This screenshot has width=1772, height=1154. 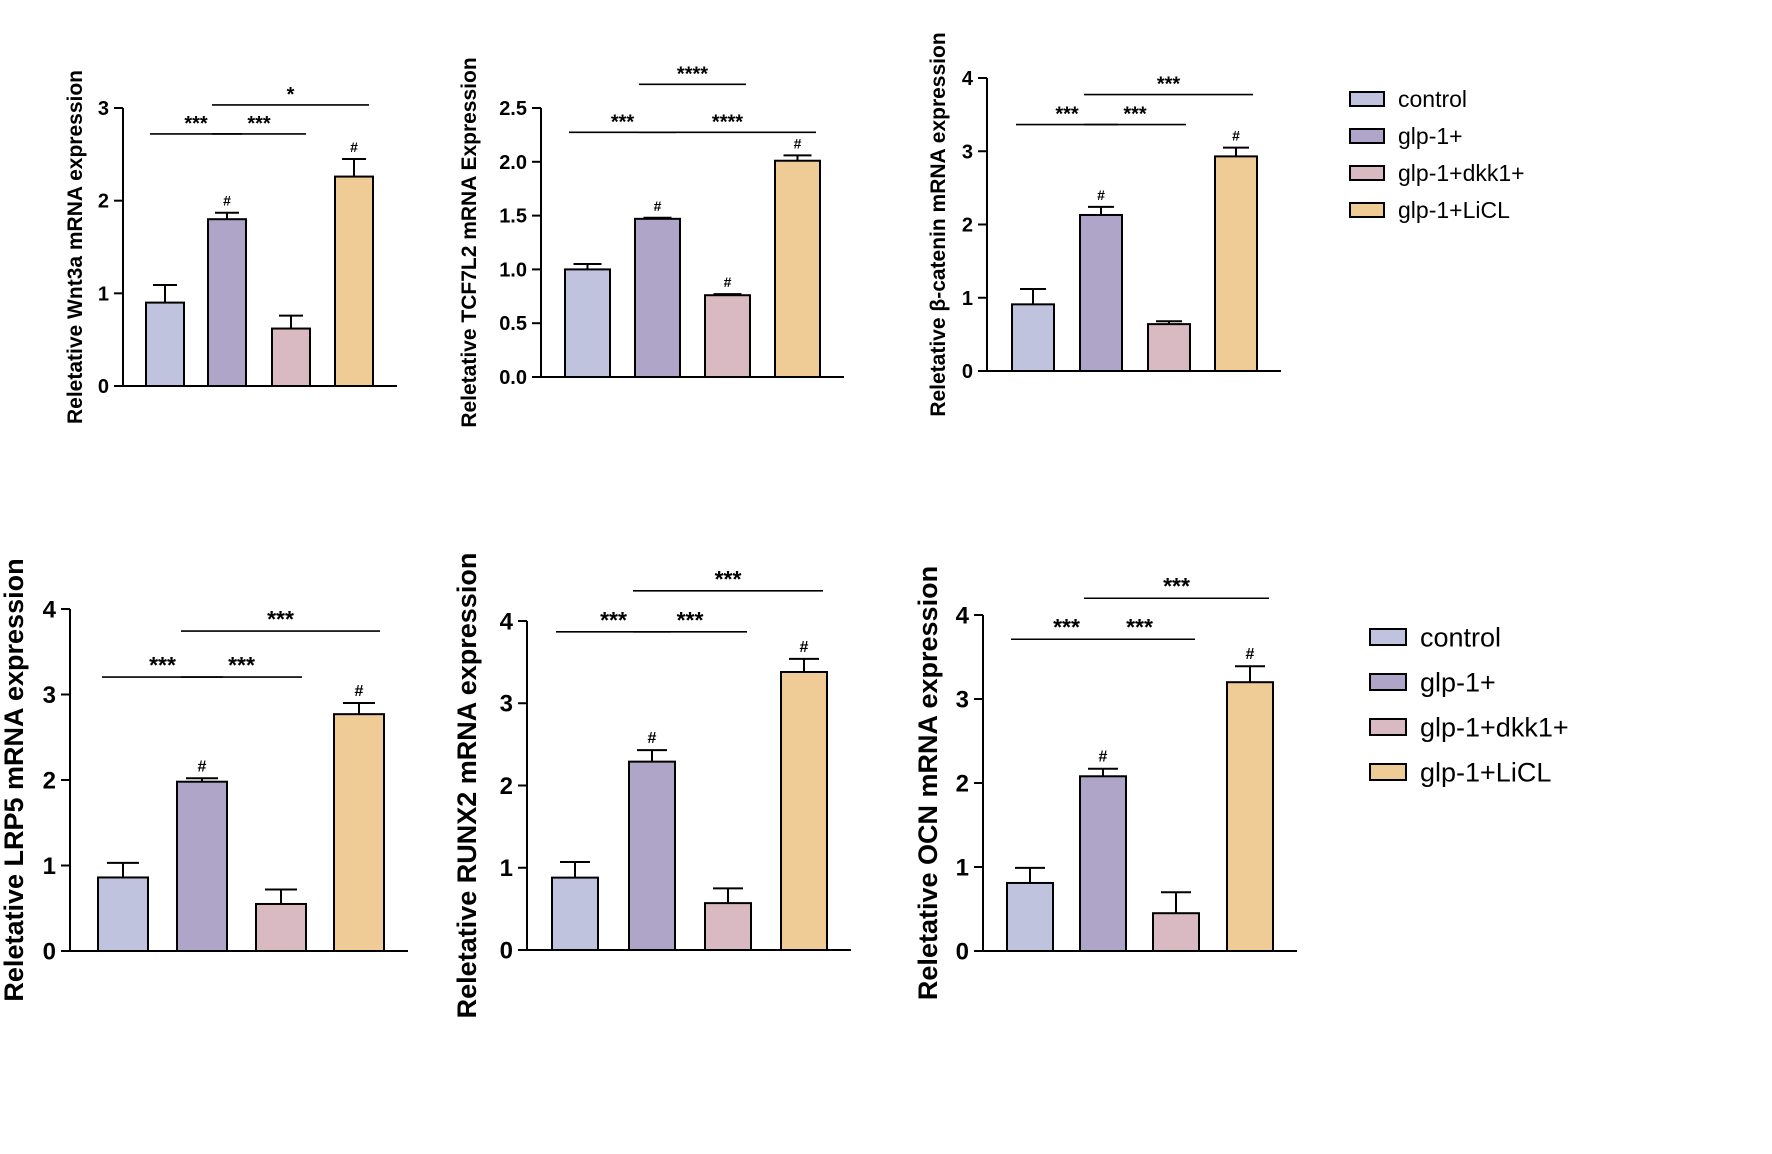 I want to click on legend-label: glp-1+, so click(x=1430, y=136).